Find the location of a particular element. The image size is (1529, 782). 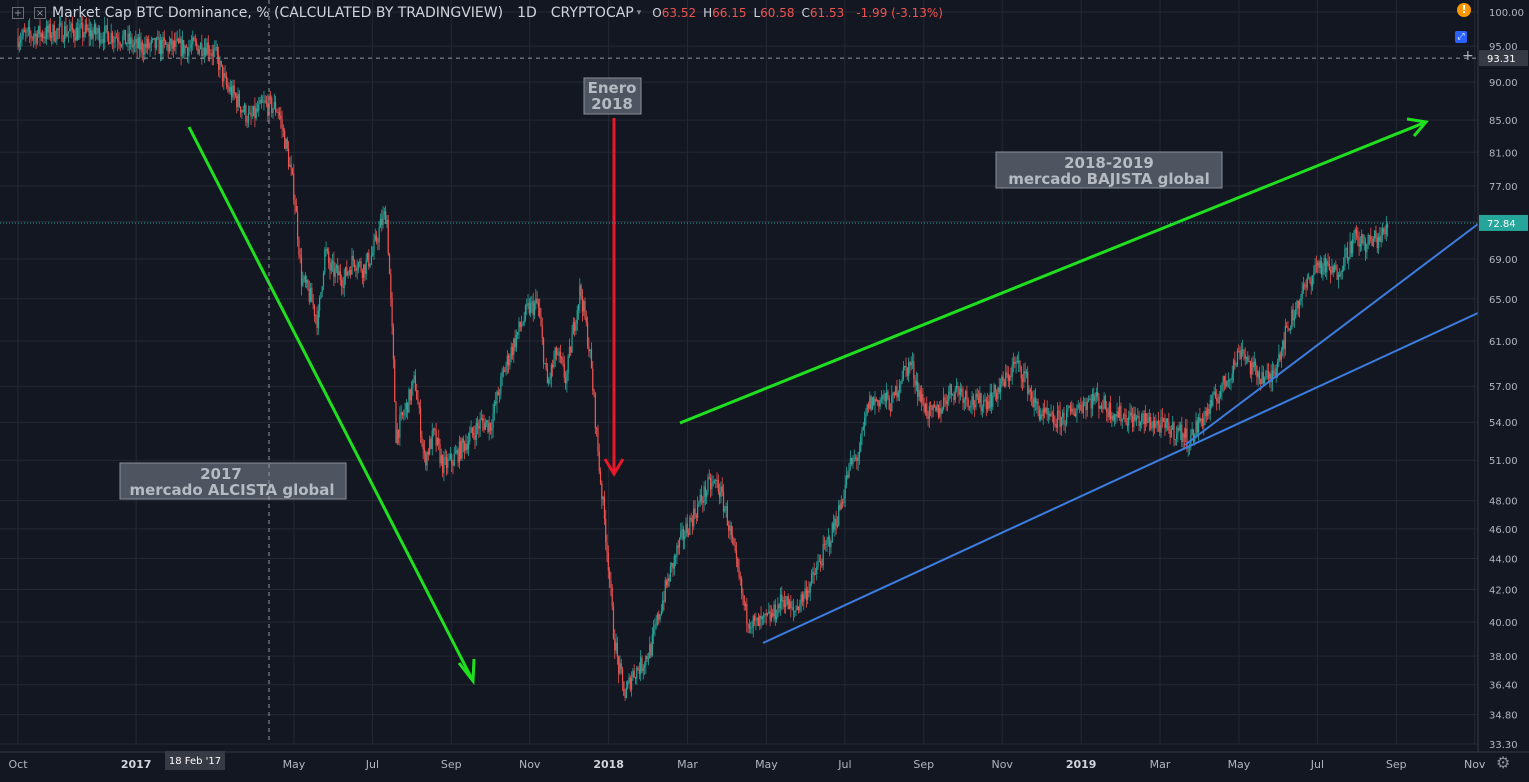

square-plus-icon: + is located at coordinates (18, 13).